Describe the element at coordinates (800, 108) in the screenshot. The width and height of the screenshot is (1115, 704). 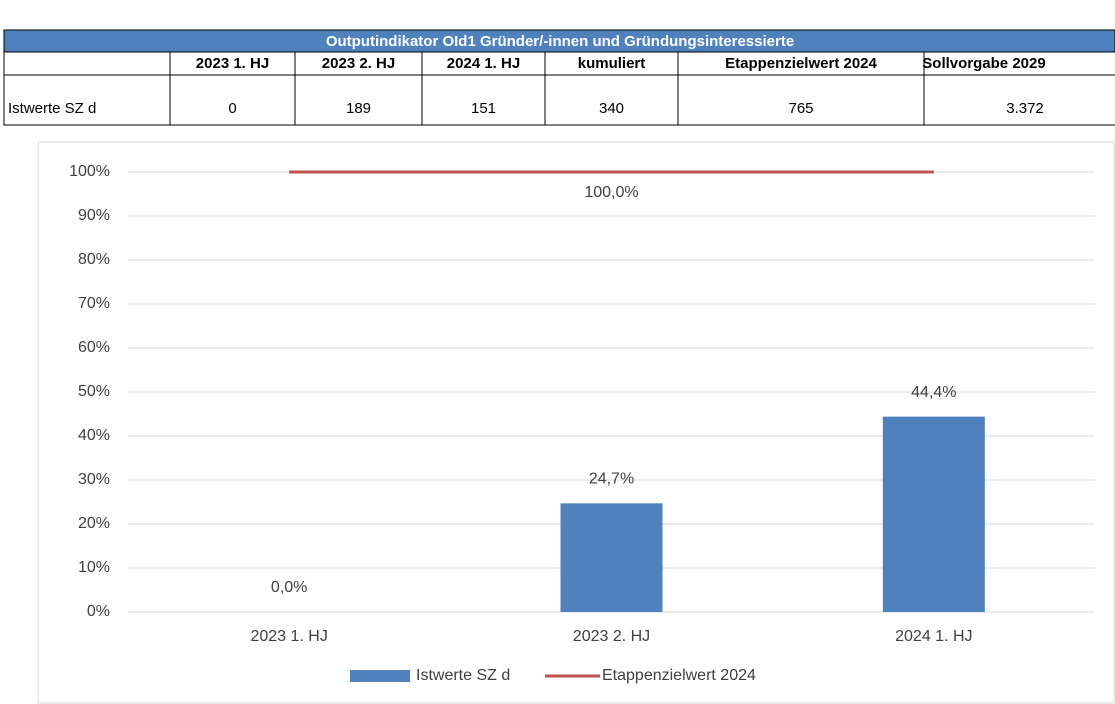
I see `cell-value: 765` at that location.